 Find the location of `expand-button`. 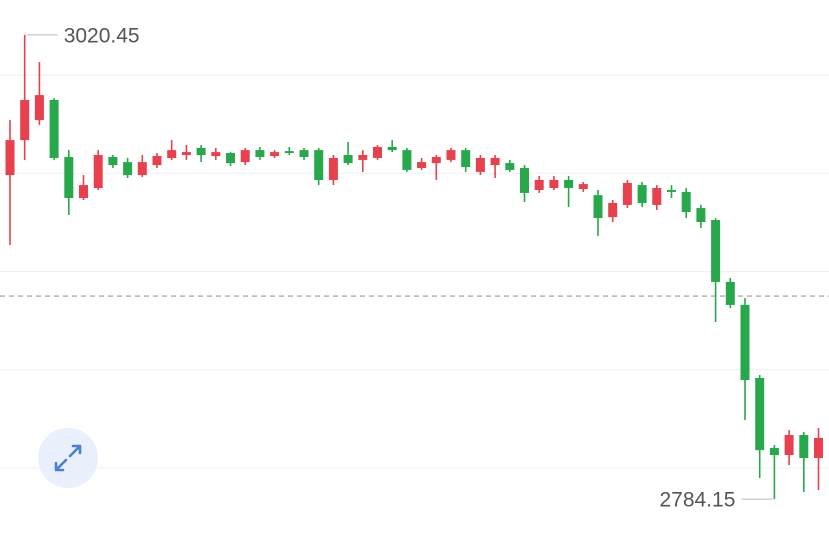

expand-button is located at coordinates (68, 458).